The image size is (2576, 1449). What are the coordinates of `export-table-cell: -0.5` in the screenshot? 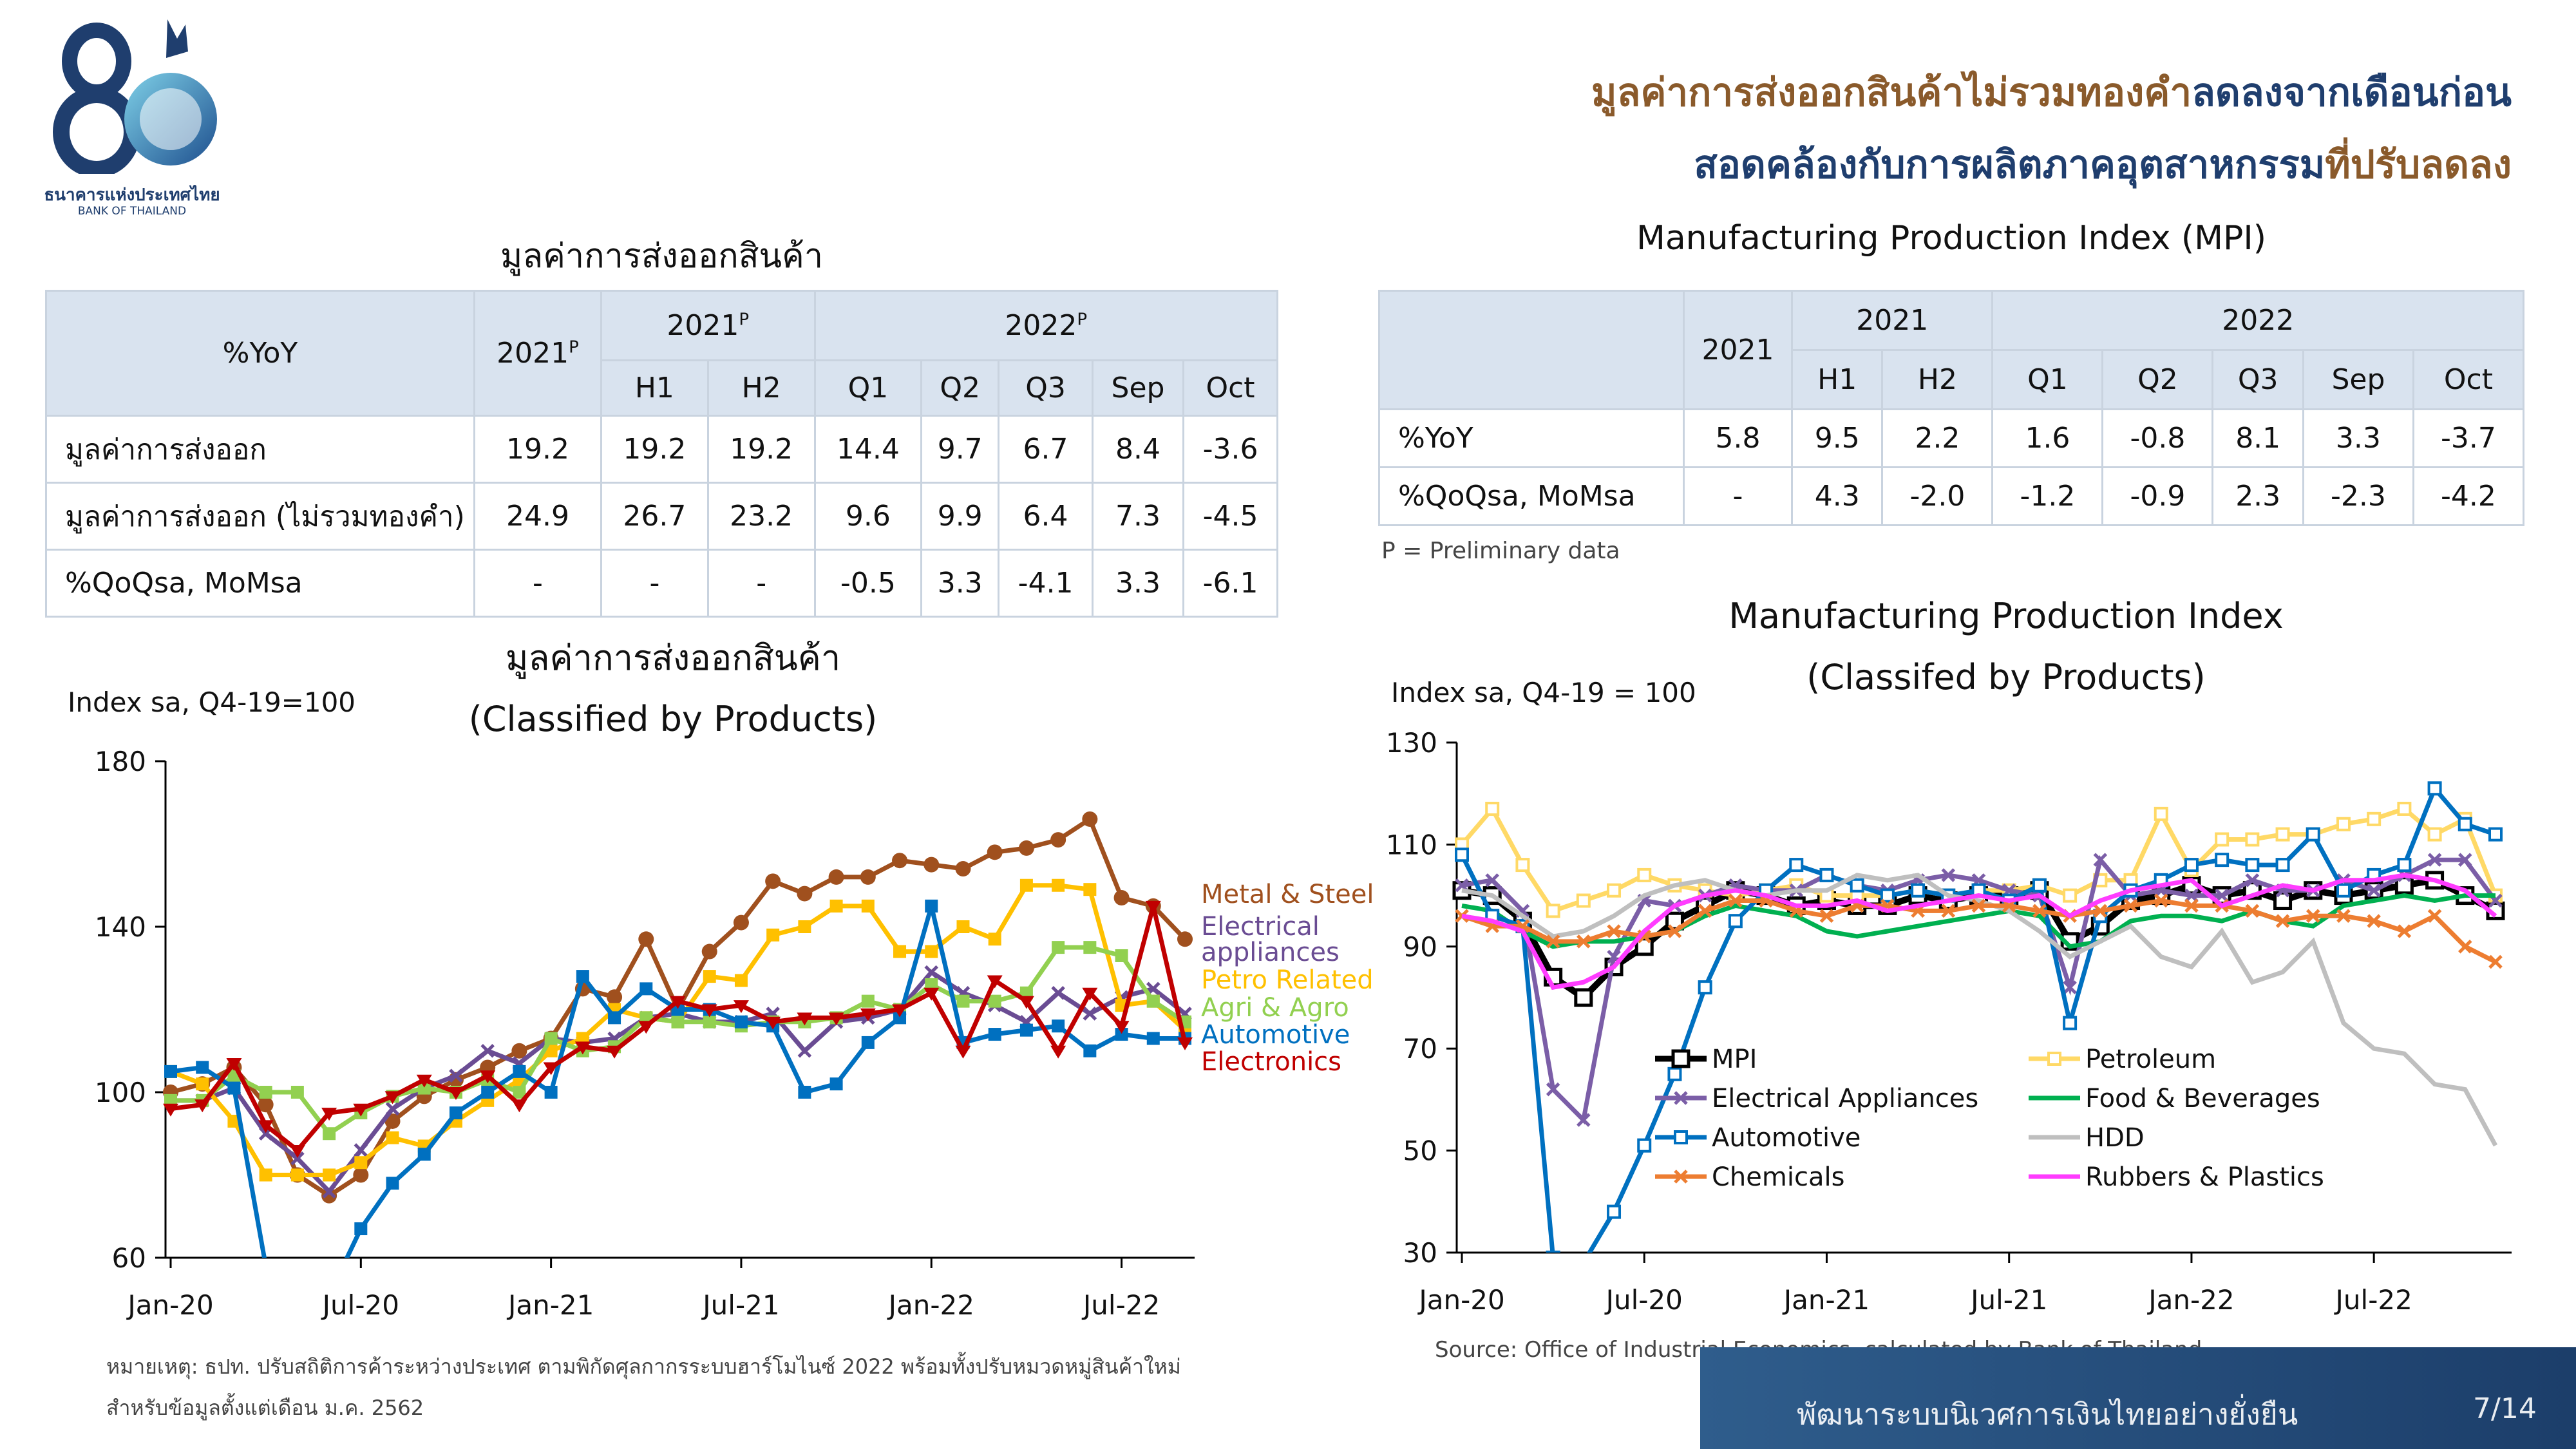 It's located at (868, 583).